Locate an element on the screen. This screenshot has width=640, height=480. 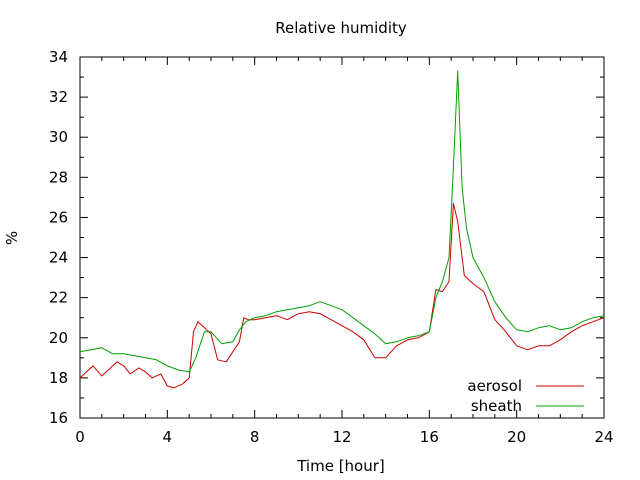
y-tick-label: 16 is located at coordinates (58, 418).